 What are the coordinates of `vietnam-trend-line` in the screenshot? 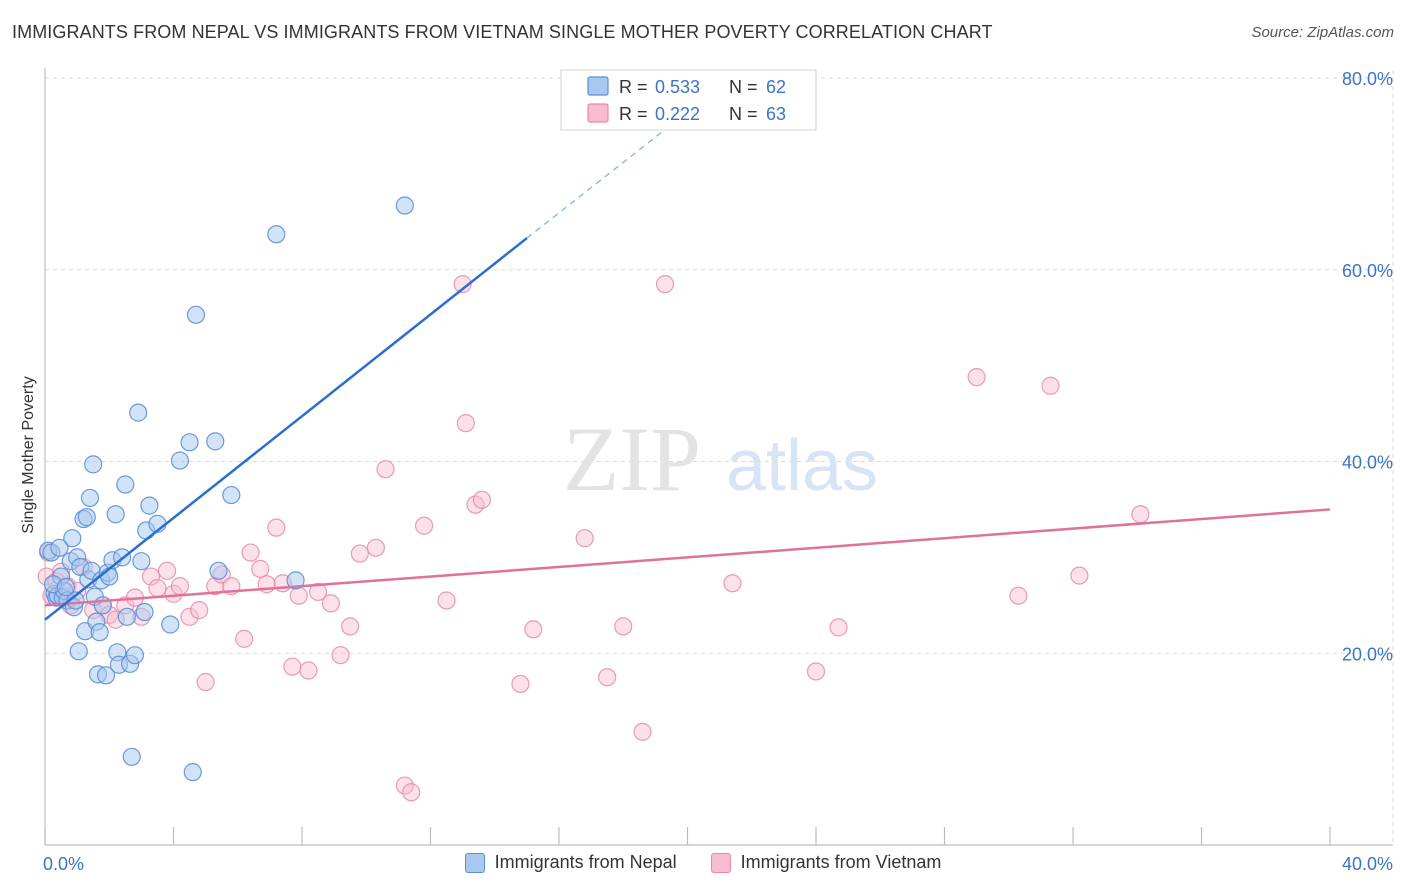 It's located at (687, 557).